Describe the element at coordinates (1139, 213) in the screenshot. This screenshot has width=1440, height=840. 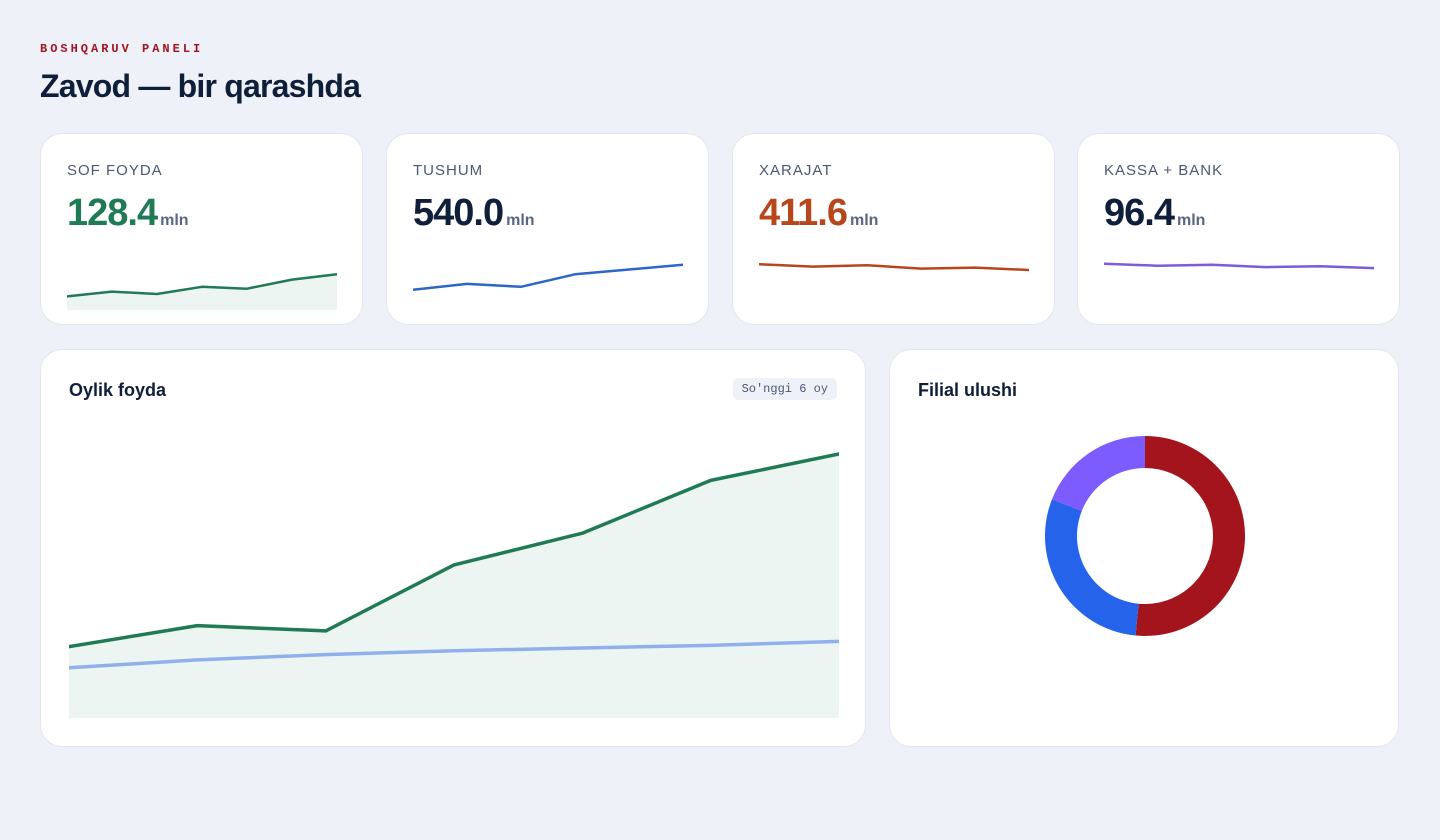
I see `kpi-number: 96.4` at that location.